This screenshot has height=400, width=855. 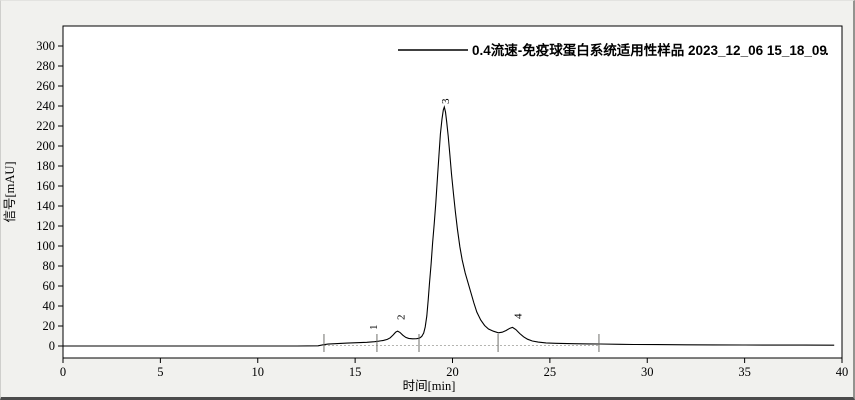 I want to click on peak-label-2: 2, so click(x=402, y=318).